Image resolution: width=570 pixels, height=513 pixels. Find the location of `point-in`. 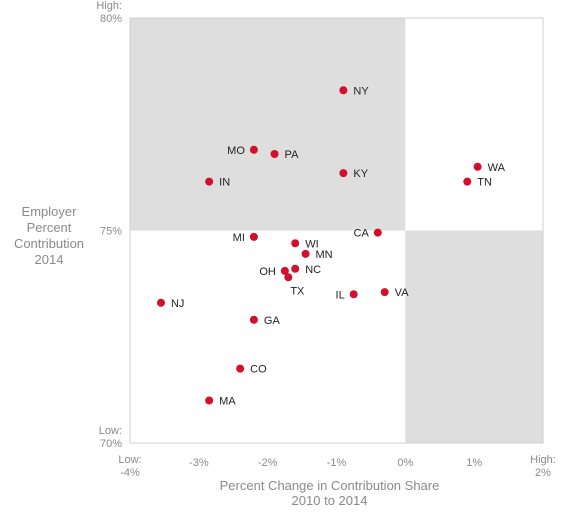

point-in is located at coordinates (209, 181).